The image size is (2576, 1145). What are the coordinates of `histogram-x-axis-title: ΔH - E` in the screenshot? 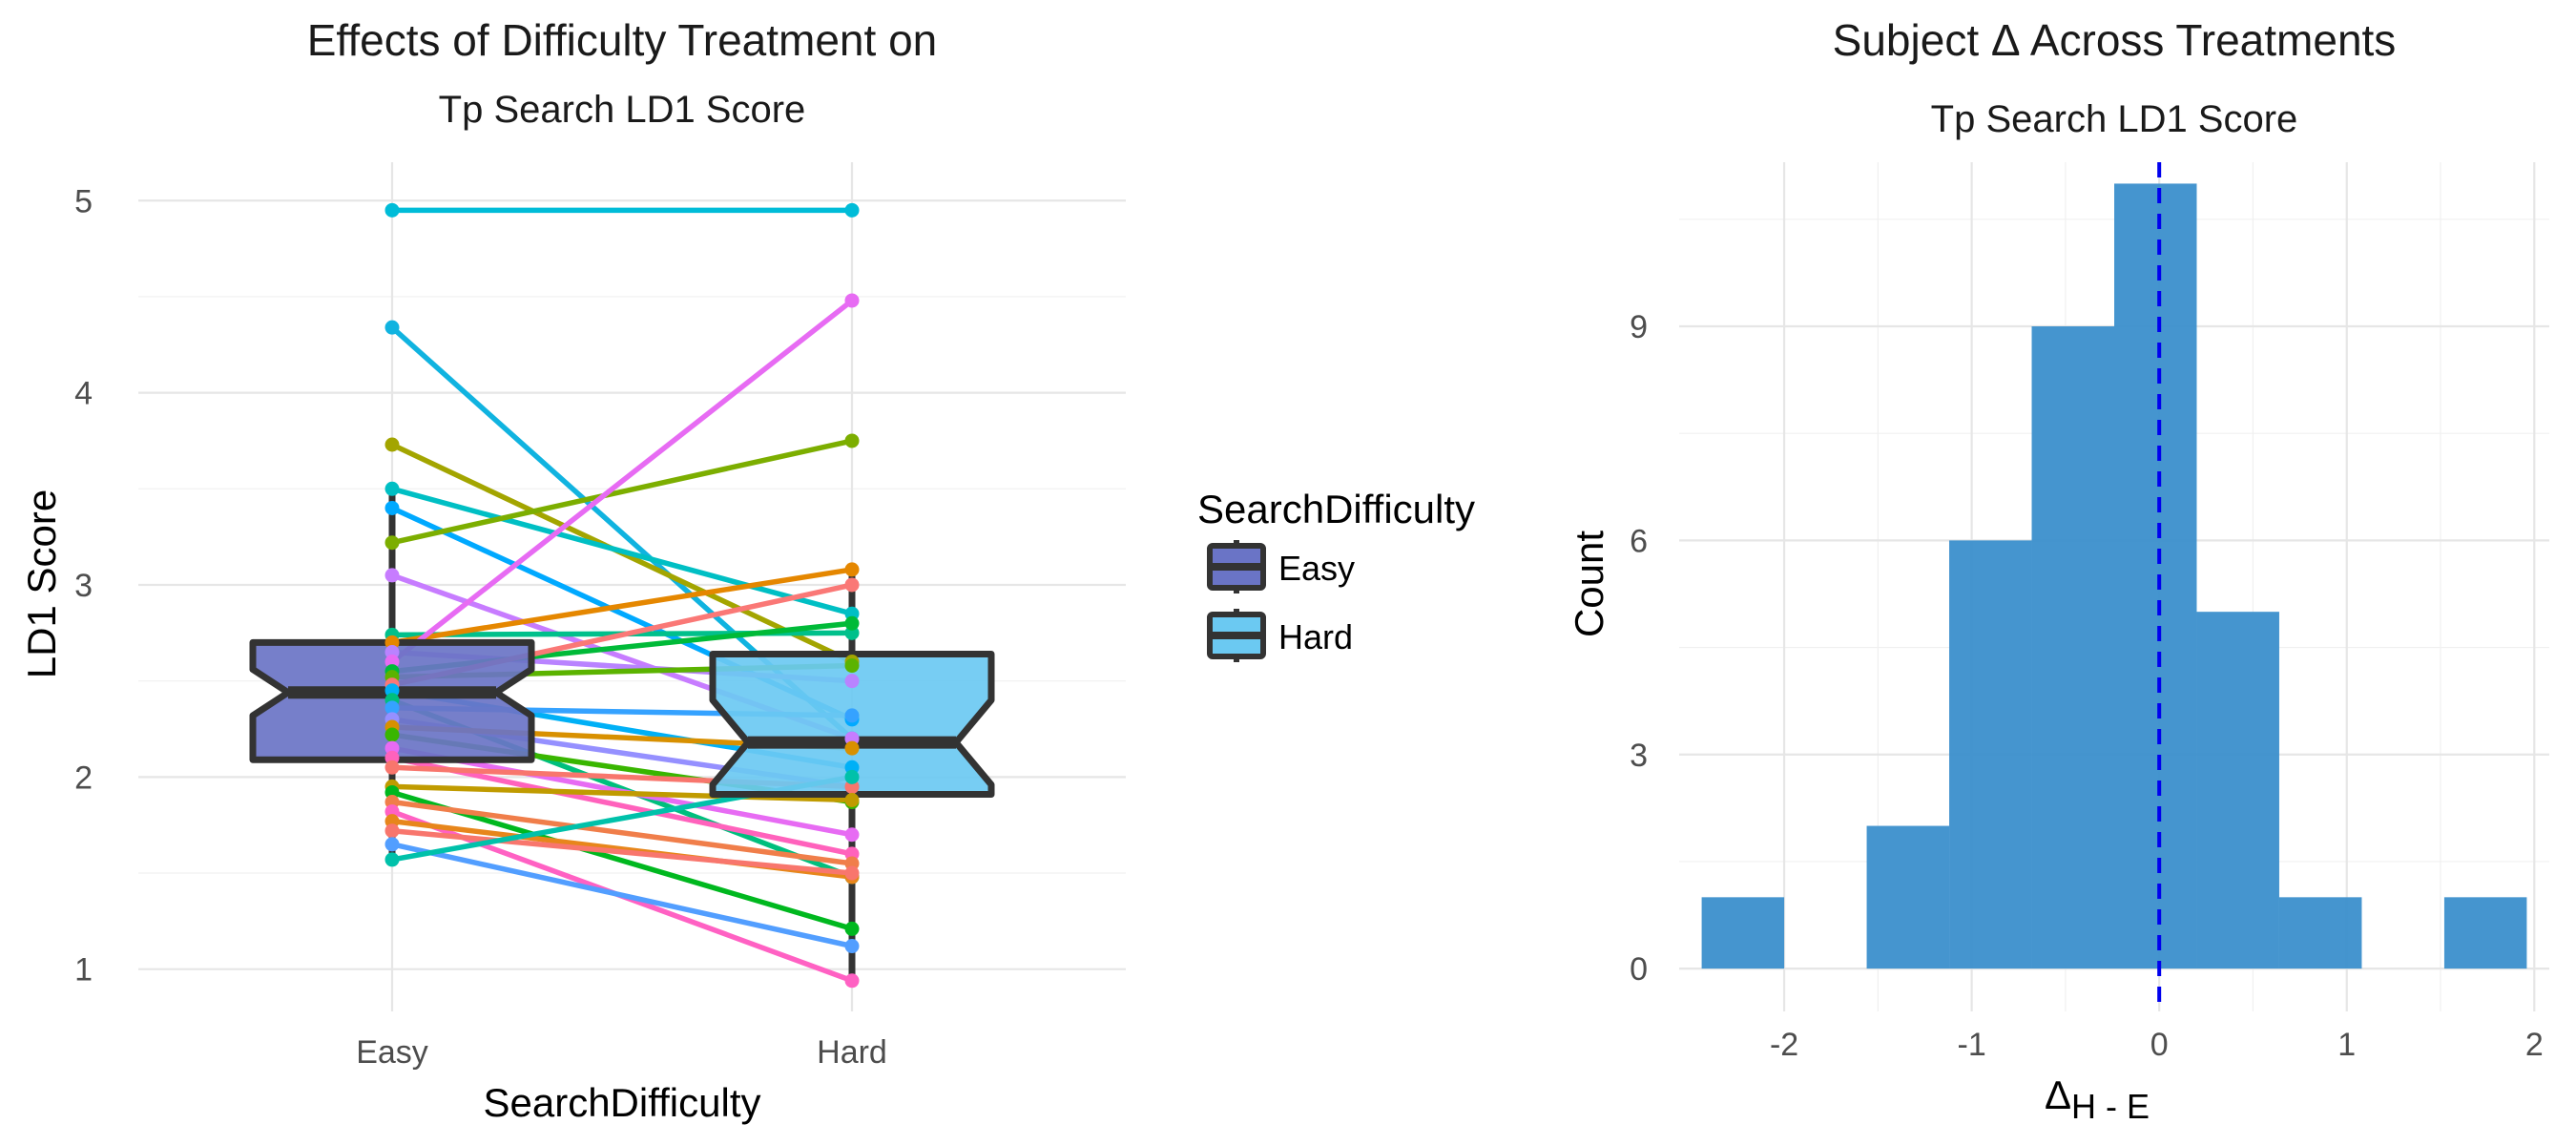 It's located at (2097, 1099).